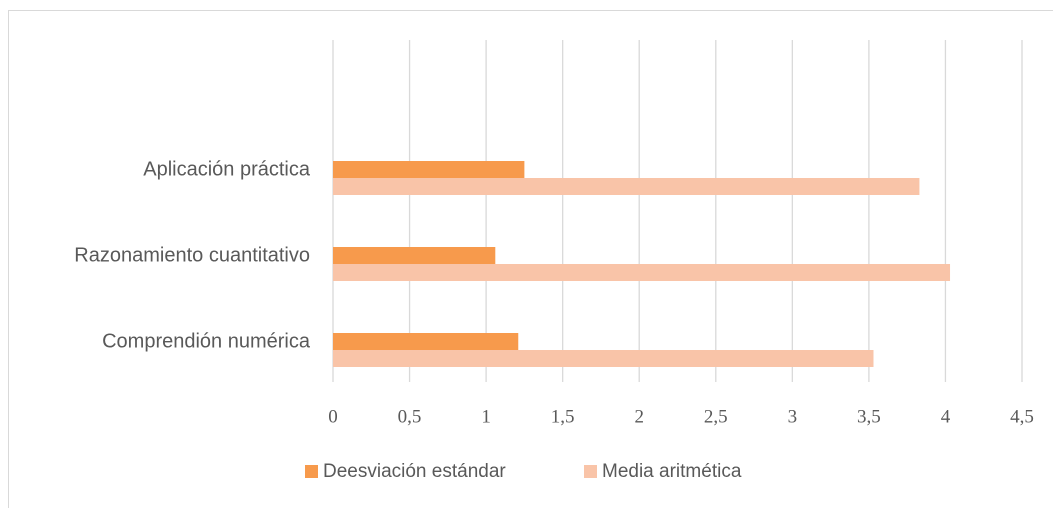 Image resolution: width=1053 pixels, height=508 pixels. I want to click on x-tick-label: 4,5, so click(1022, 416).